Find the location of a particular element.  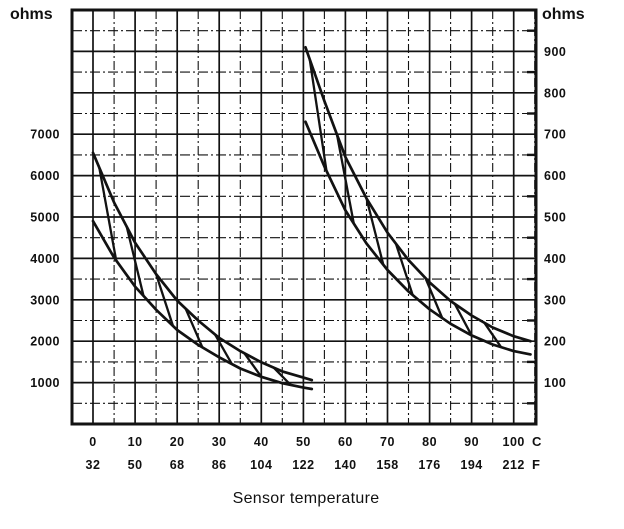

x-tick-label-celsius: 50 is located at coordinates (303, 442).